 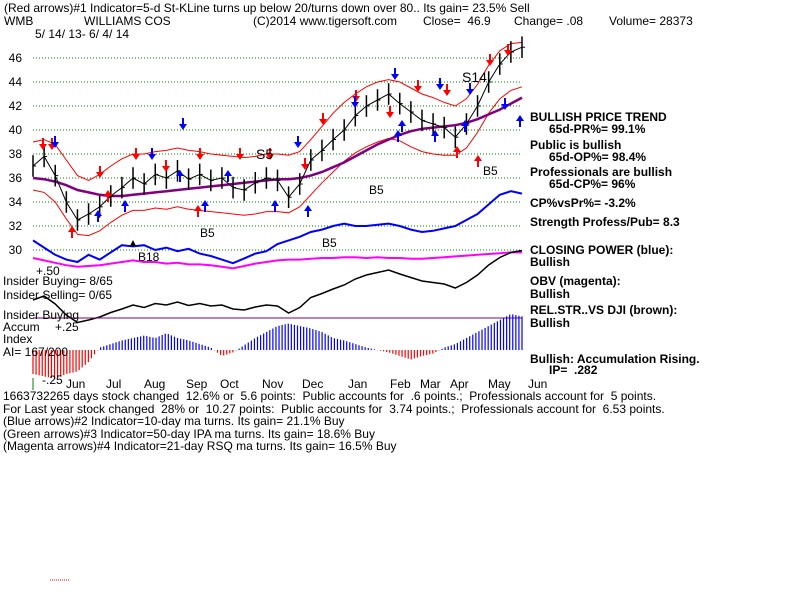 What do you see at coordinates (573, 370) in the screenshot?
I see `ip-value: IP= .282` at bounding box center [573, 370].